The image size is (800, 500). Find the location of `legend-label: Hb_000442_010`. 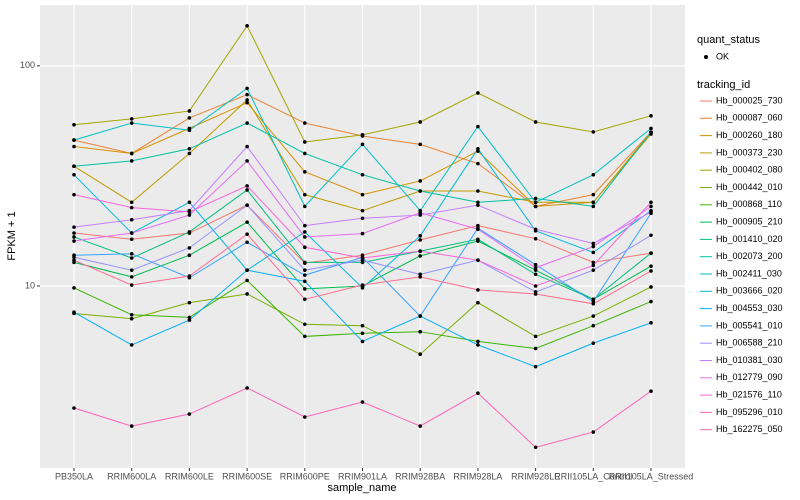

legend-label: Hb_000442_010 is located at coordinates (749, 187).